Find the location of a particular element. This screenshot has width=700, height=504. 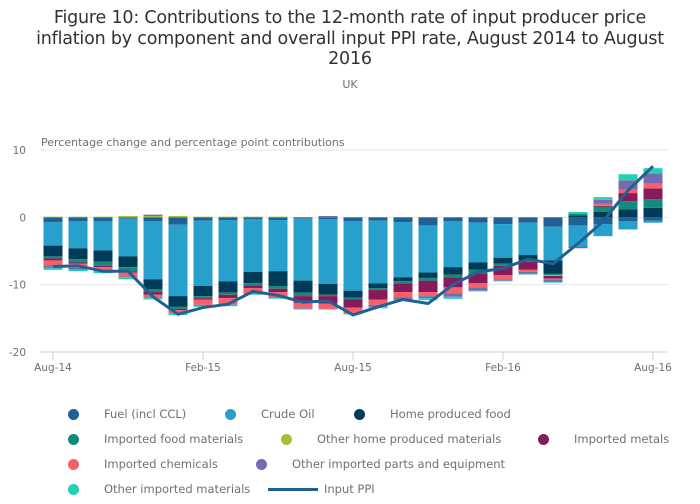

chart-subtitle: UK is located at coordinates (350, 84).